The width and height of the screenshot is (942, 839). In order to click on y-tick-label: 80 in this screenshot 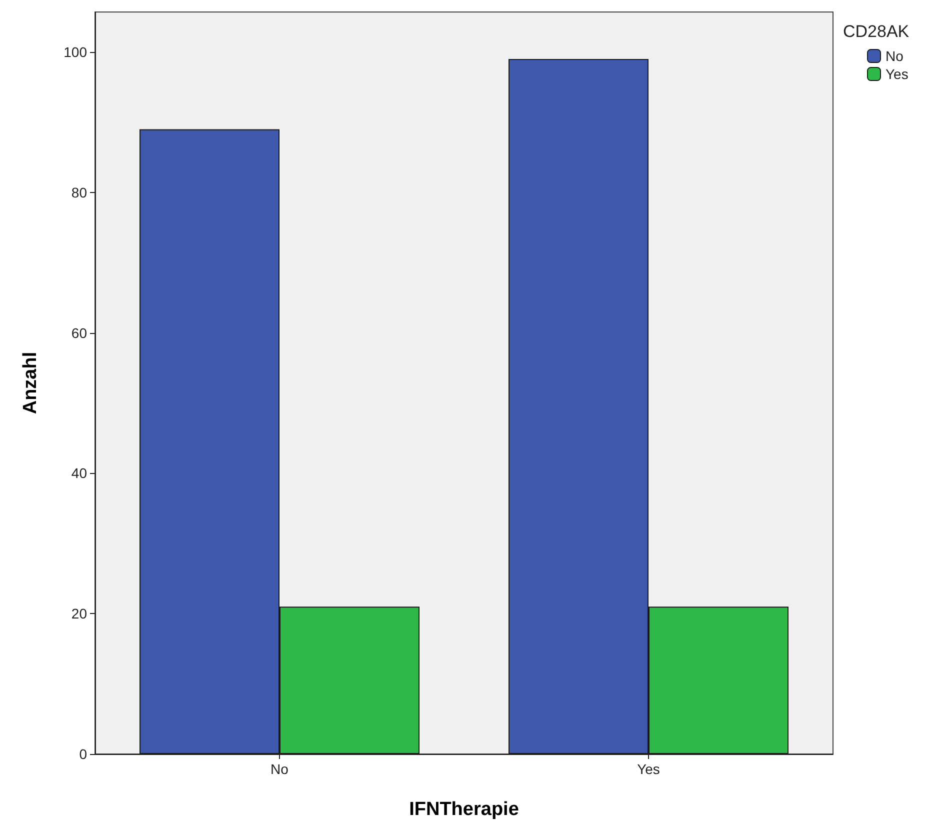, I will do `click(79, 192)`.